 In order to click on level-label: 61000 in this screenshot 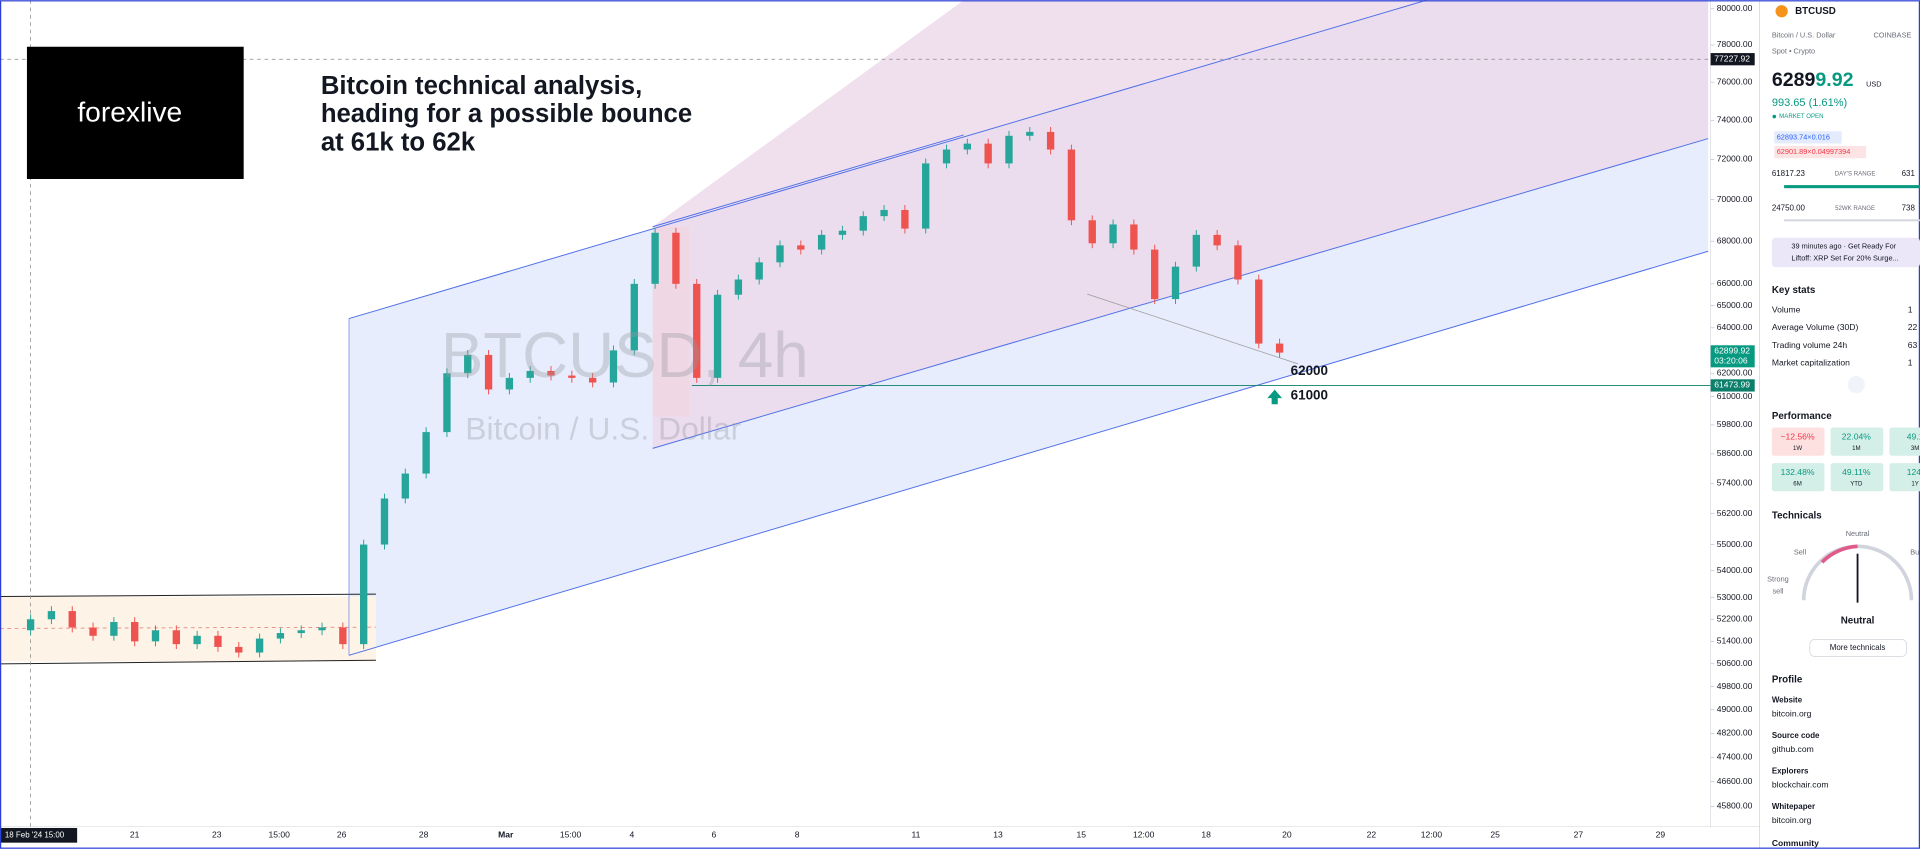, I will do `click(1309, 394)`.